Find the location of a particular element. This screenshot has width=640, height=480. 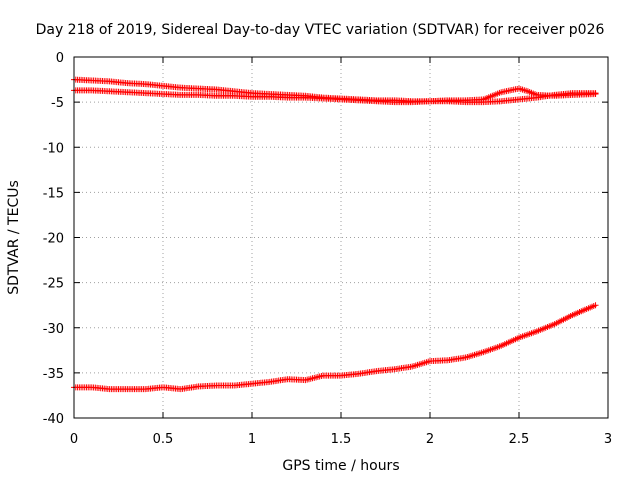

y-tick-label: 0 is located at coordinates (60, 58).